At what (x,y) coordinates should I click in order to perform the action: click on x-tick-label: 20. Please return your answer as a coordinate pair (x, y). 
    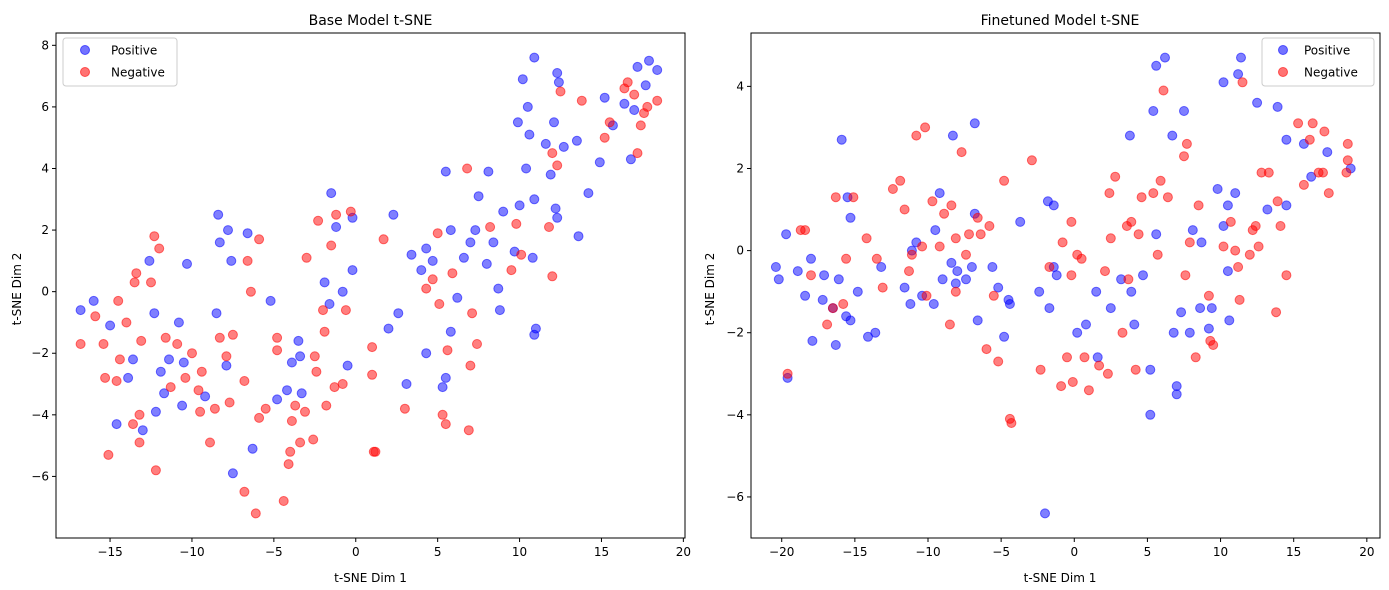
    Looking at the image, I should click on (1366, 552).